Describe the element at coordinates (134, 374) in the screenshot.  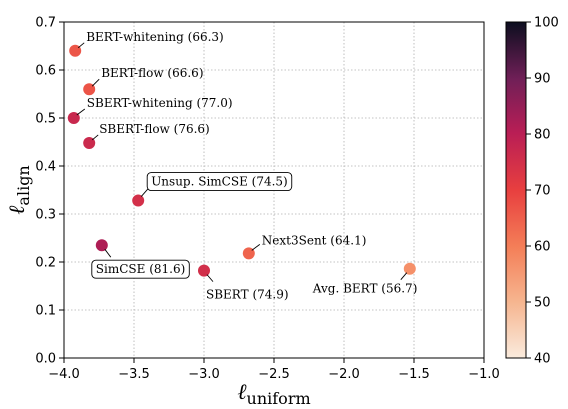
I see `x-tick-label: −3.5` at that location.